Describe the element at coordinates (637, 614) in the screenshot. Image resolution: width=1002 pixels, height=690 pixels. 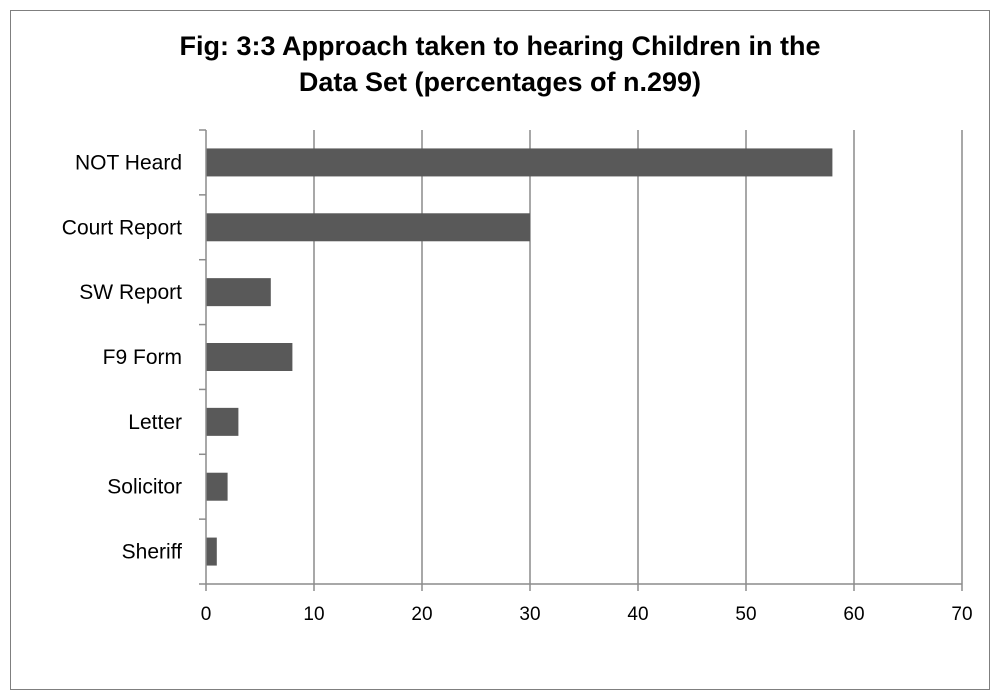
I see `x-tick-label: 40` at that location.